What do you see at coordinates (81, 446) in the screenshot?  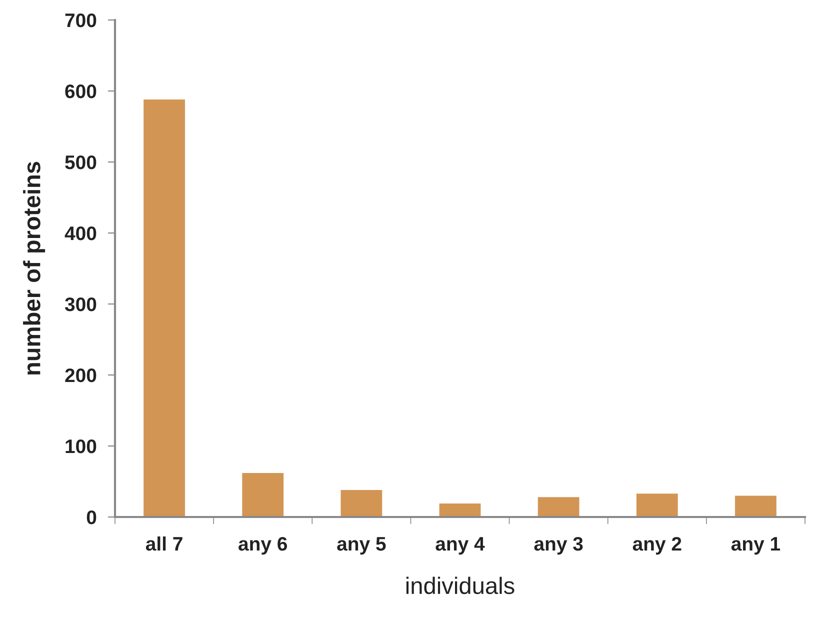 I see `y-tick-label: 100` at bounding box center [81, 446].